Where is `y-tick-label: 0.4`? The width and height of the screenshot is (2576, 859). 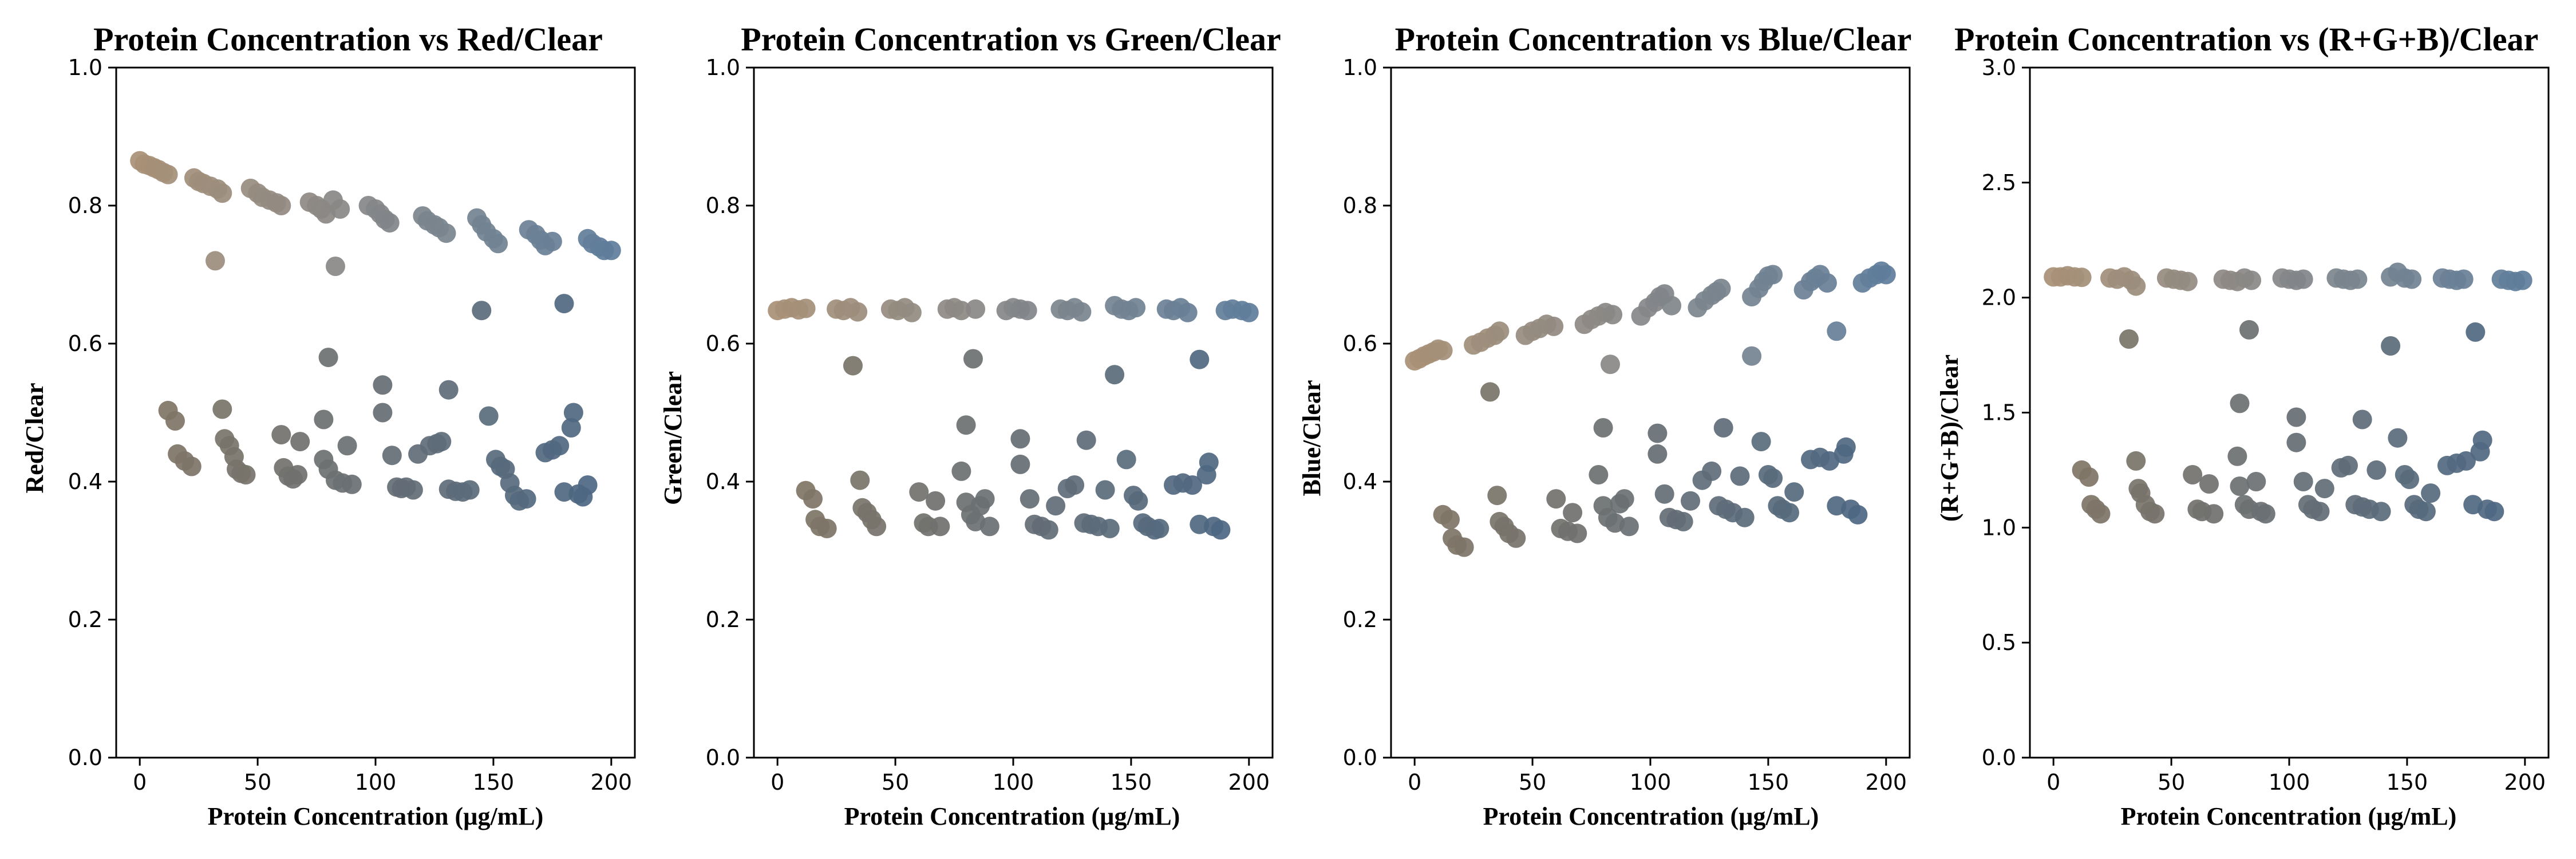 y-tick-label: 0.4 is located at coordinates (723, 481).